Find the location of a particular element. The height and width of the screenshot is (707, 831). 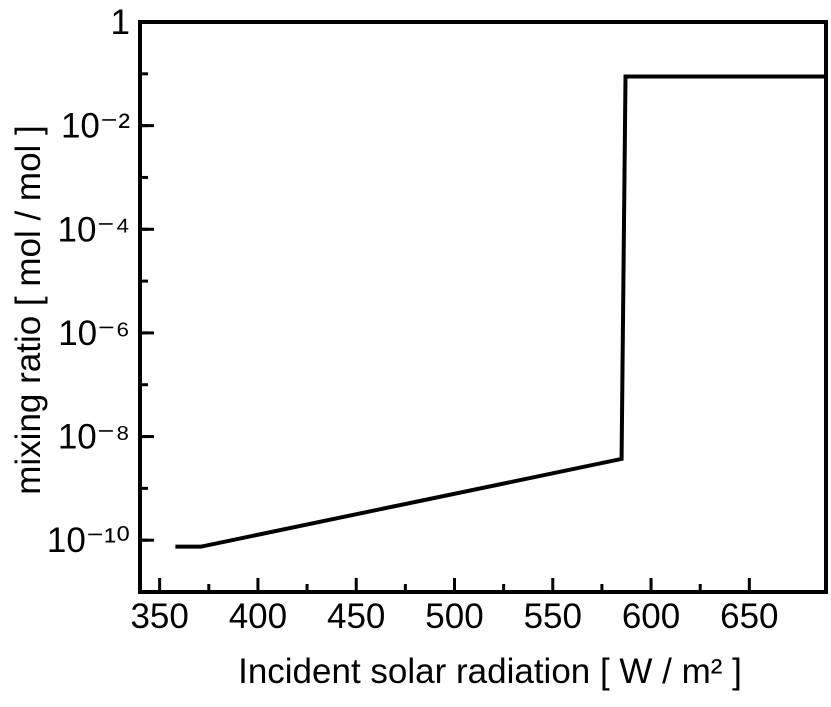

x-tick-label: 400 is located at coordinates (258, 616).